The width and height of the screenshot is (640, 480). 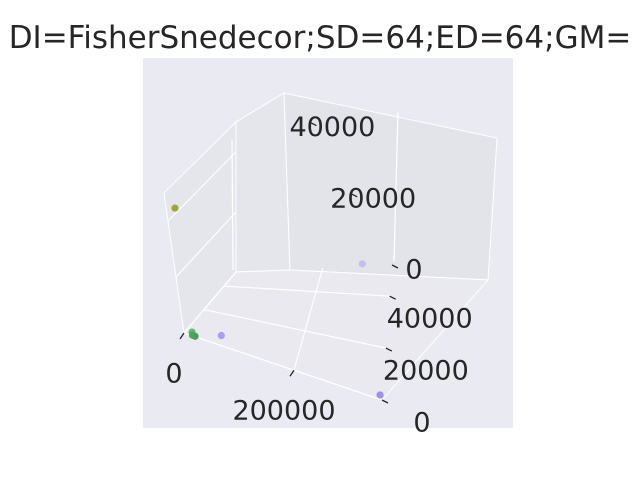 I want to click on chart-title: DI=FisherSnedecor;SD=64;ED=64;GM=, so click(x=320, y=38).